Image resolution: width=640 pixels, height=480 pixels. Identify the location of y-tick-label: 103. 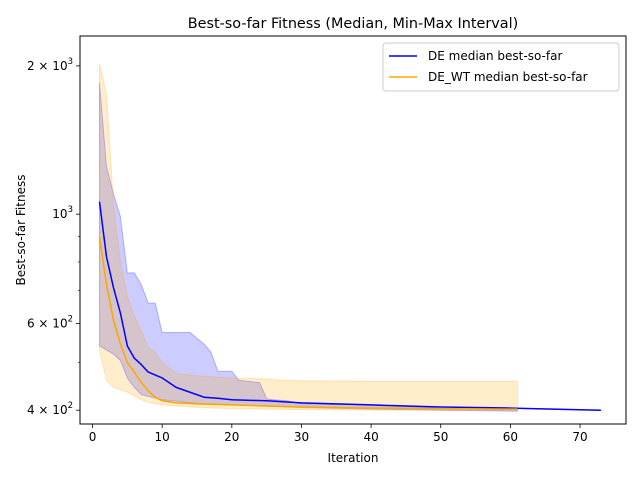
(62, 213).